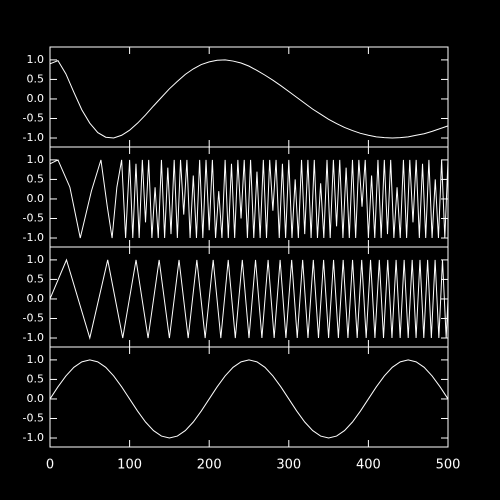 The height and width of the screenshot is (500, 500). I want to click on x-tick-label: 0, so click(50, 465).